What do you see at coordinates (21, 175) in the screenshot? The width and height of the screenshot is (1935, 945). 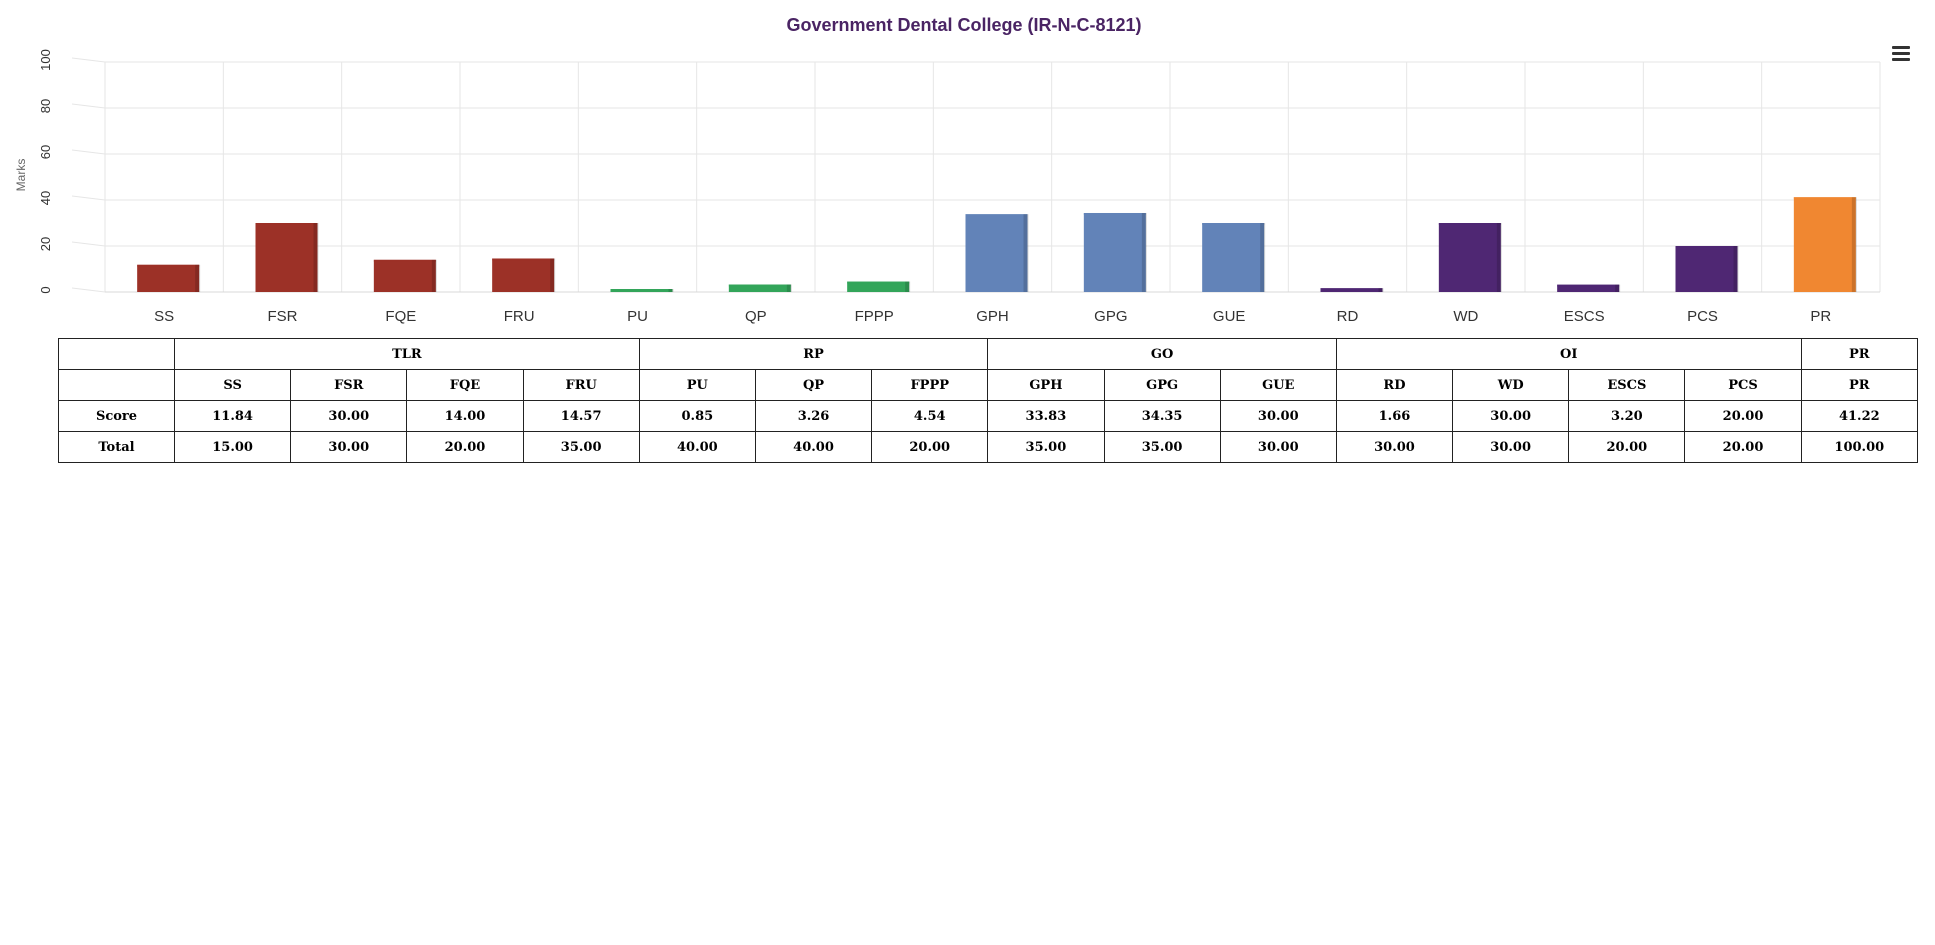 I see `y-axis-label: Marks` at bounding box center [21, 175].